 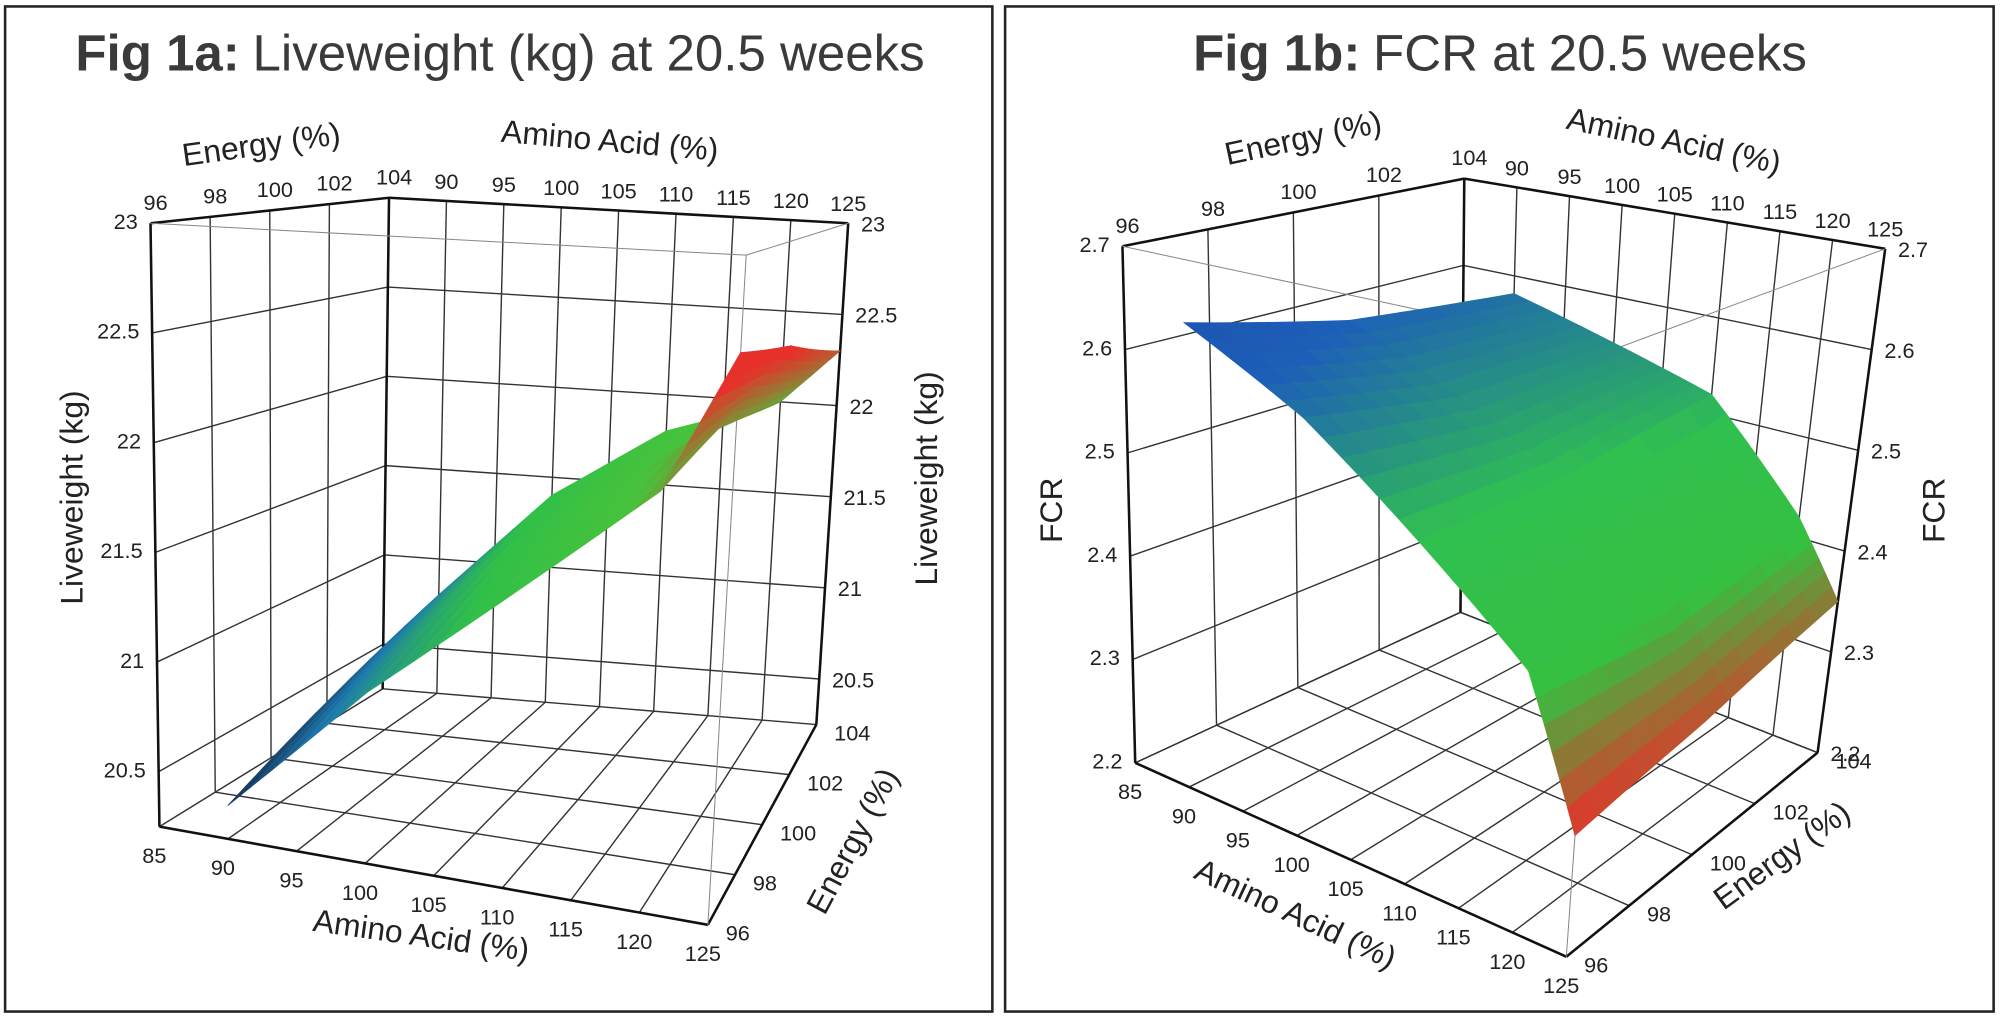 I want to click on x-tick-label: 95, so click(x=291, y=880).